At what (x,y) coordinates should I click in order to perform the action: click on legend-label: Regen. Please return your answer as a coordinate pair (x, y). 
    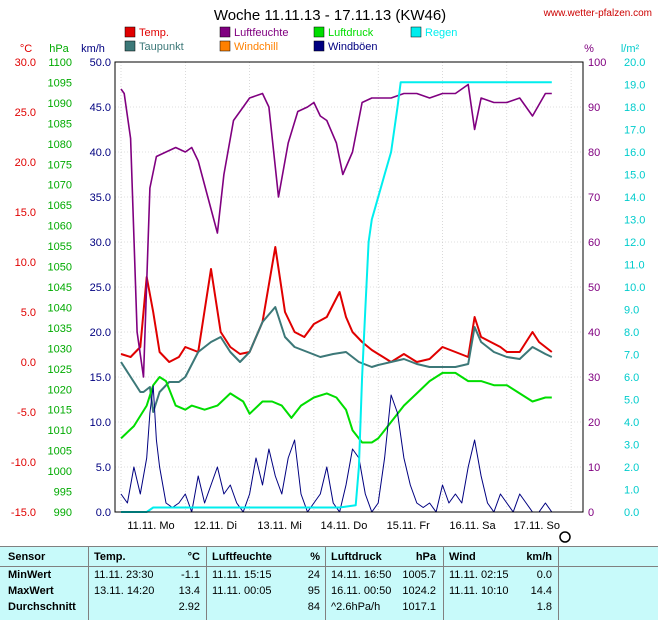
    Looking at the image, I should click on (441, 33).